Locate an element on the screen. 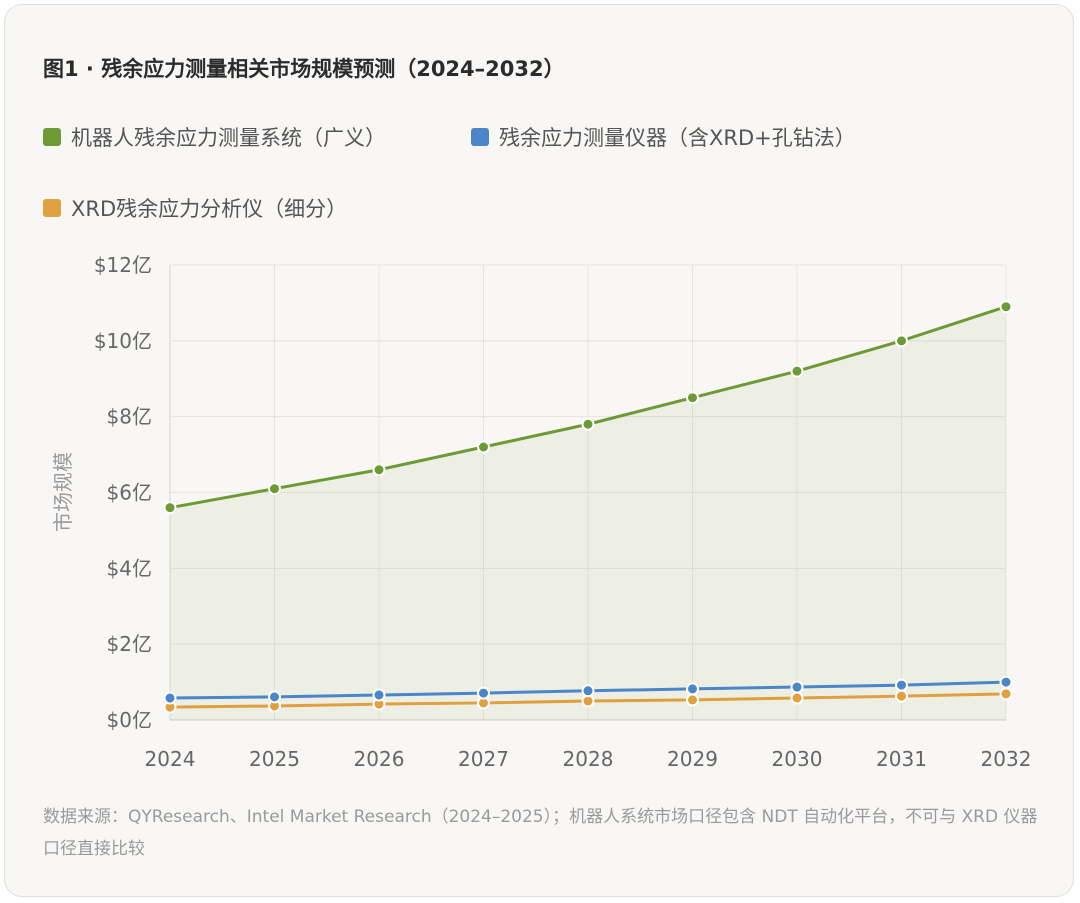 This screenshot has height=903, width=1080. legend-item-robot-system: 机器人残余应力测量系统（广义） is located at coordinates (214, 137).